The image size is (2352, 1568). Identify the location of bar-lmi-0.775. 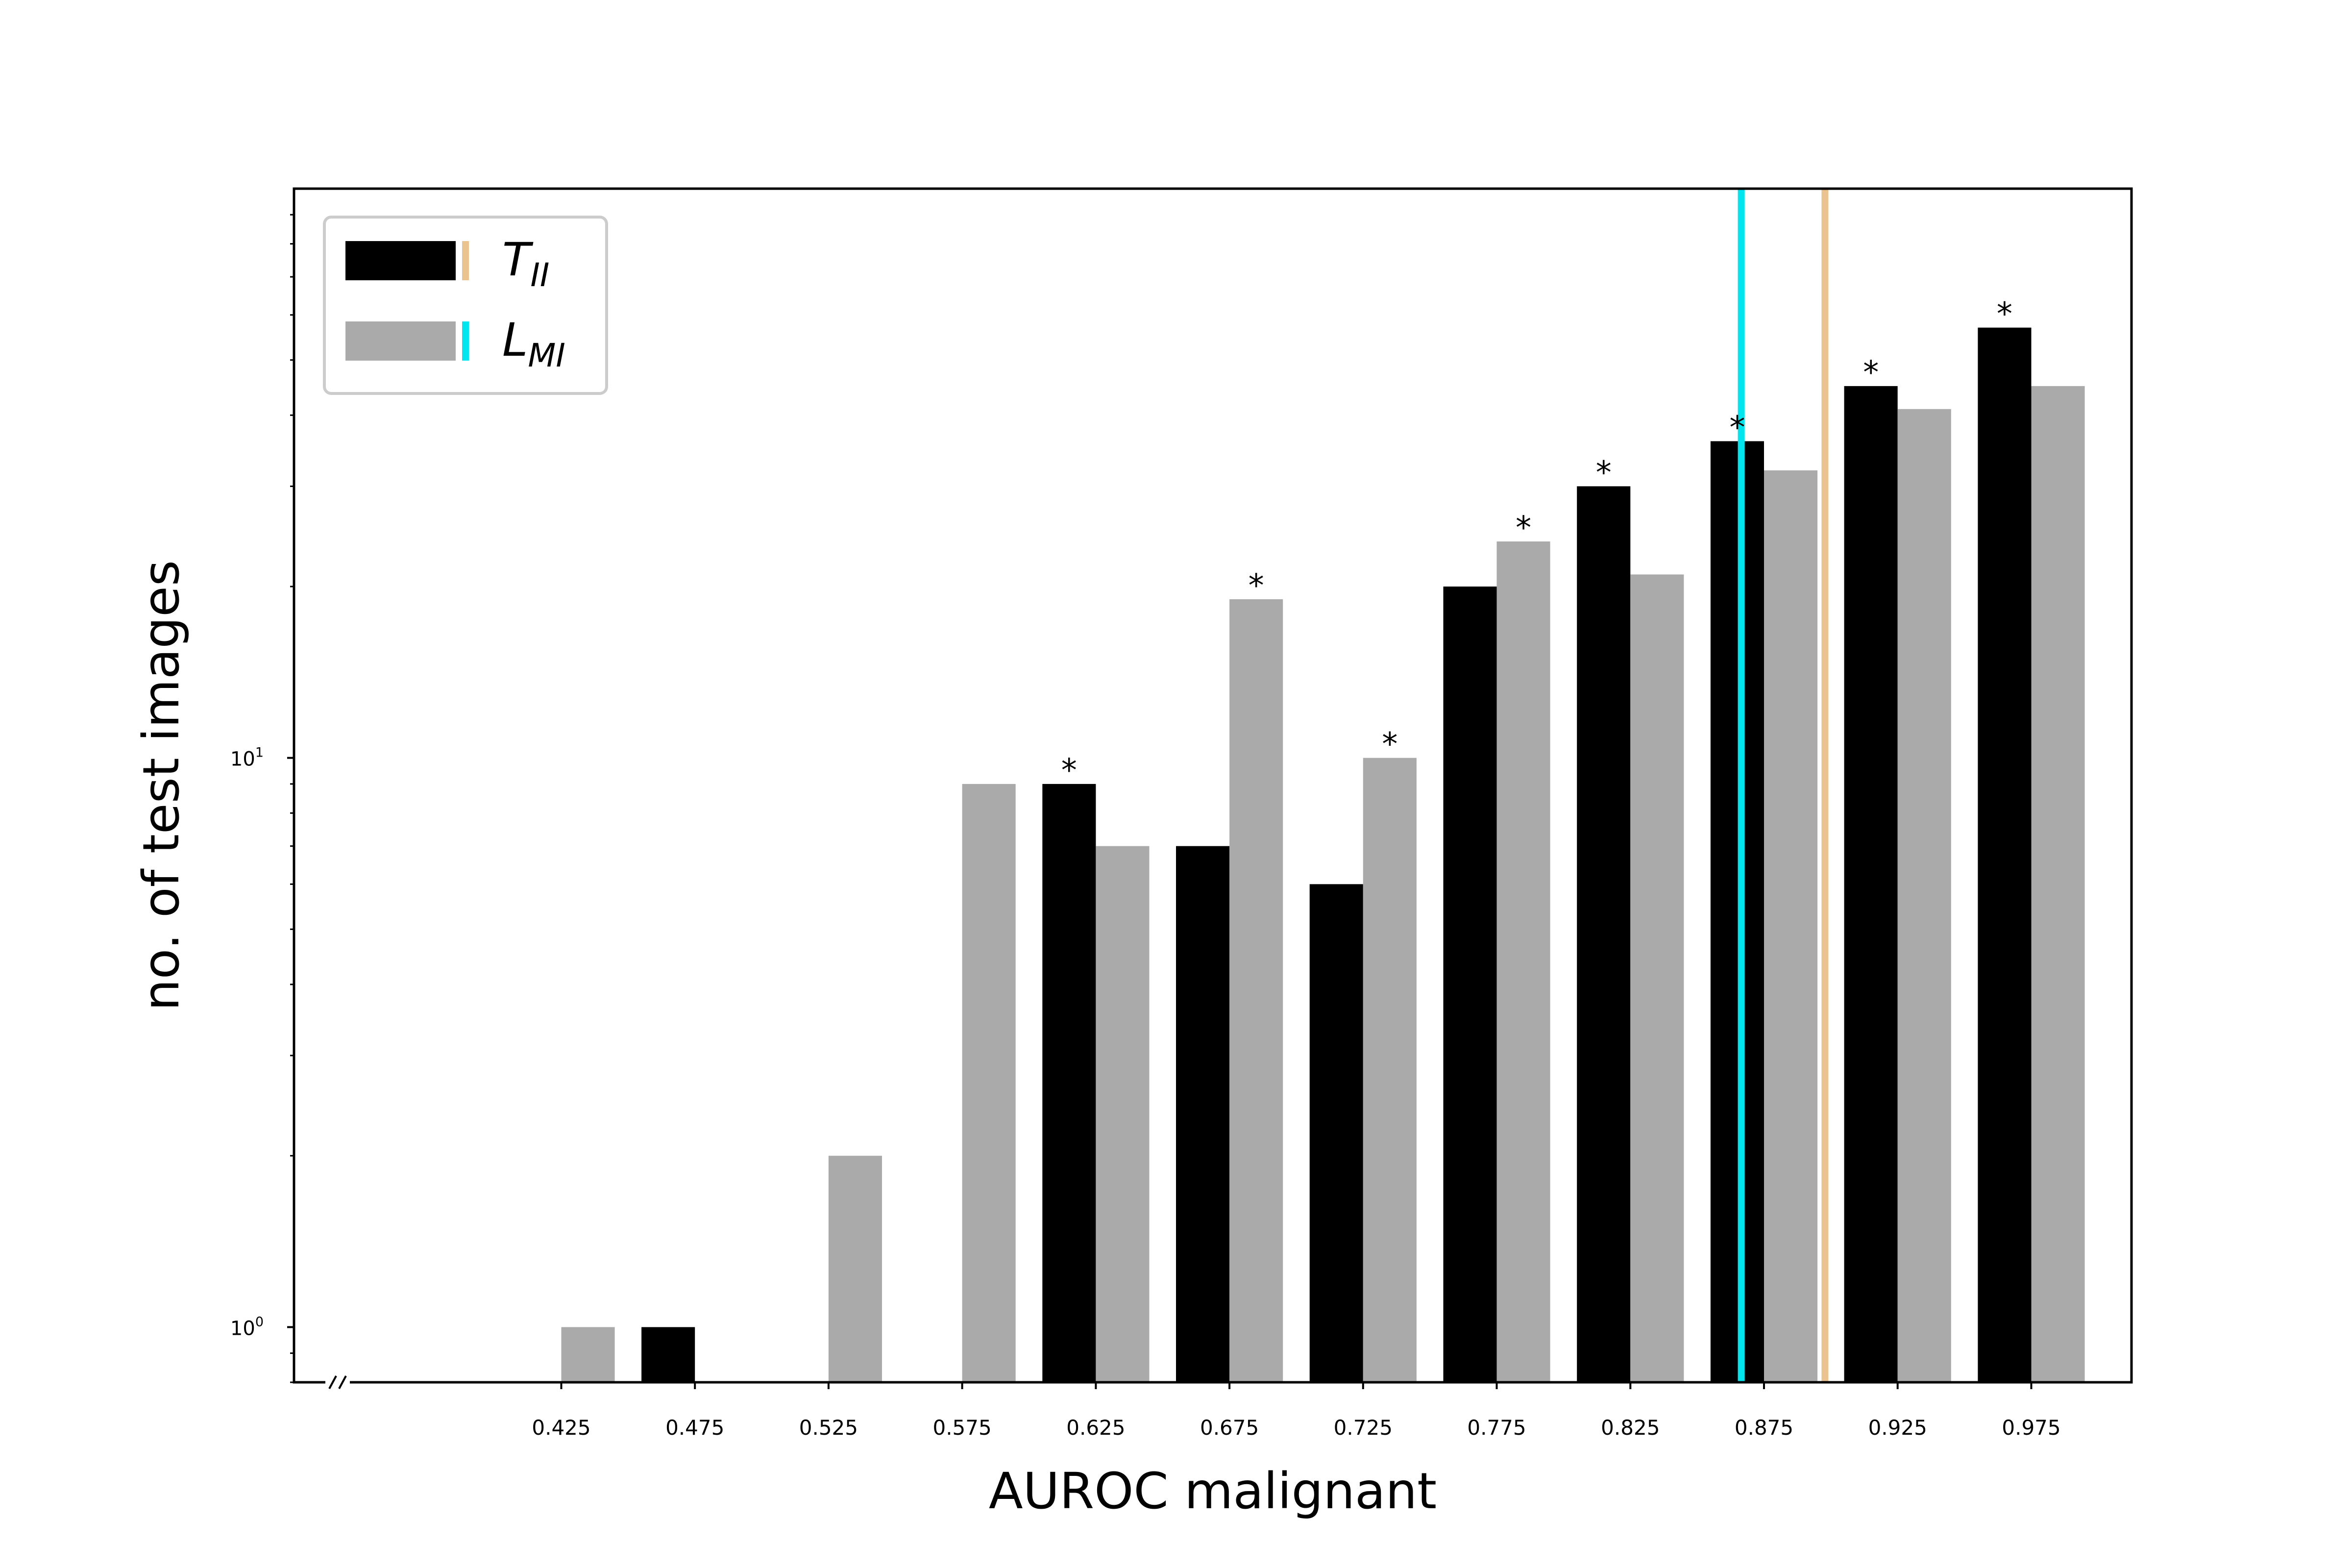
(1523, 961).